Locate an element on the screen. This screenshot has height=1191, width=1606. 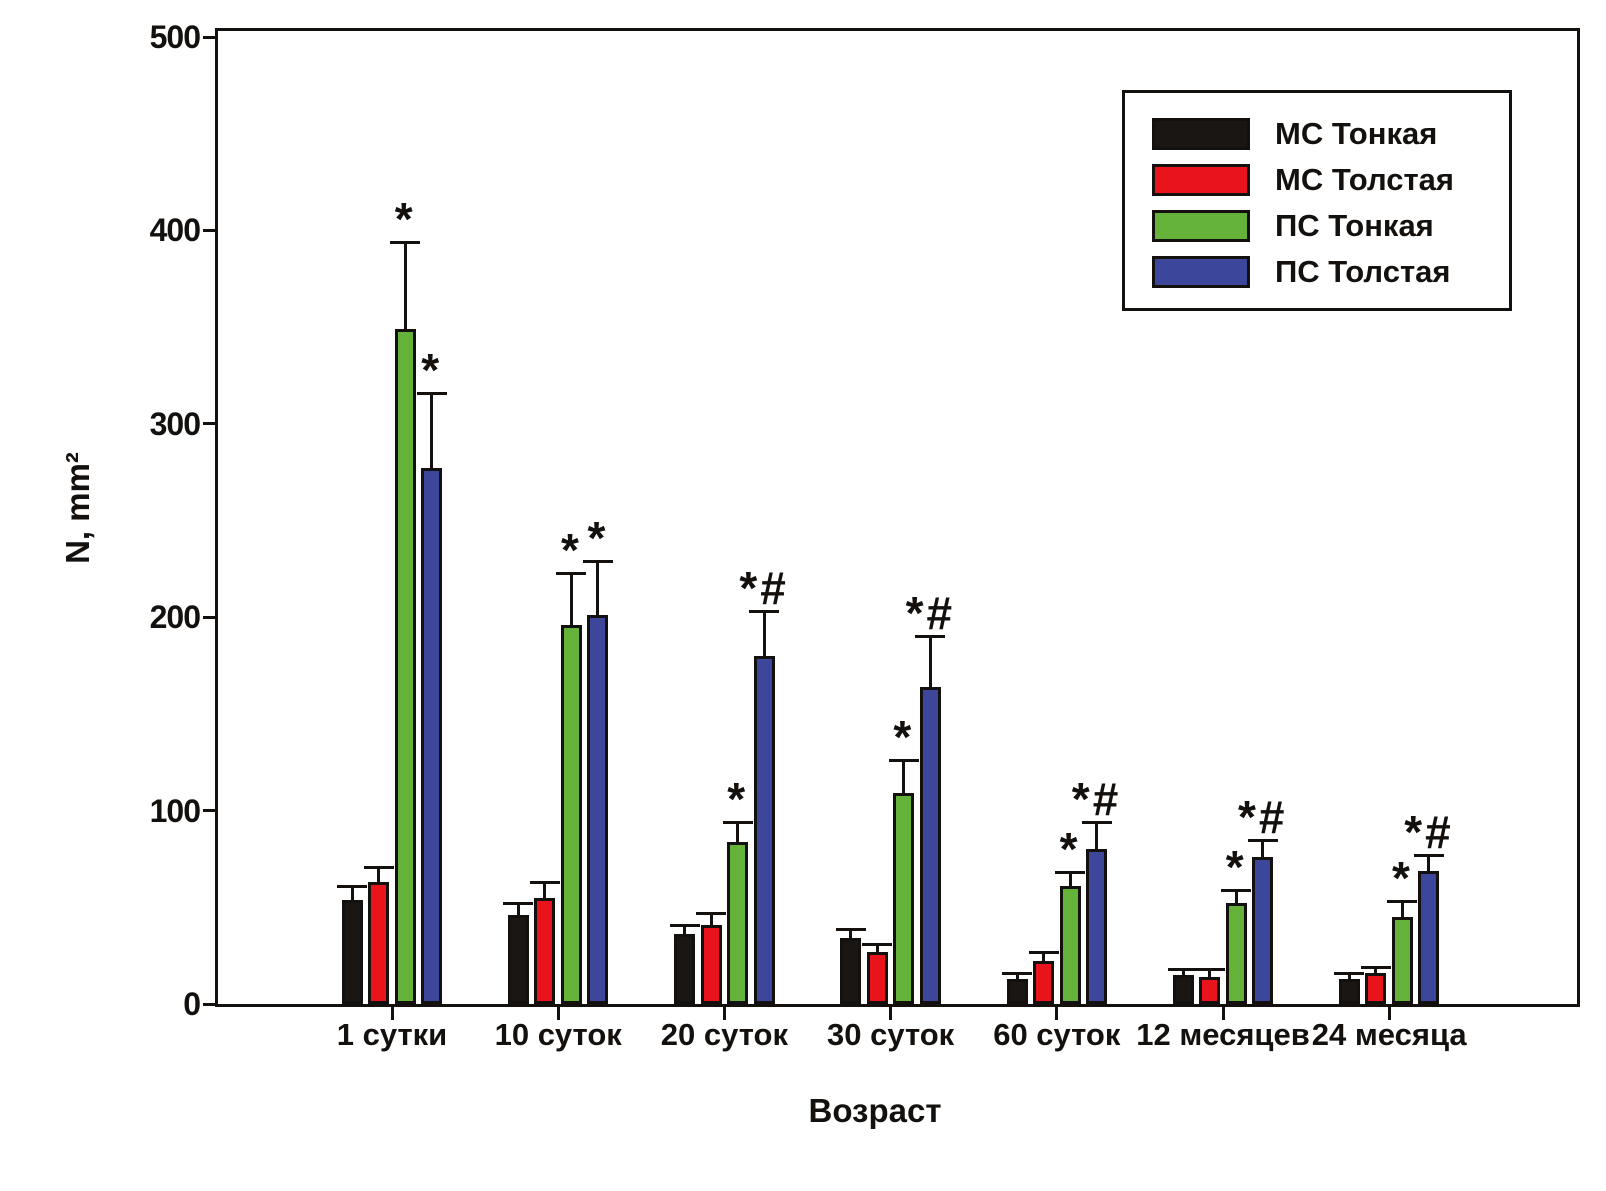
bar-series1-cat7 is located at coordinates (1349, 991).